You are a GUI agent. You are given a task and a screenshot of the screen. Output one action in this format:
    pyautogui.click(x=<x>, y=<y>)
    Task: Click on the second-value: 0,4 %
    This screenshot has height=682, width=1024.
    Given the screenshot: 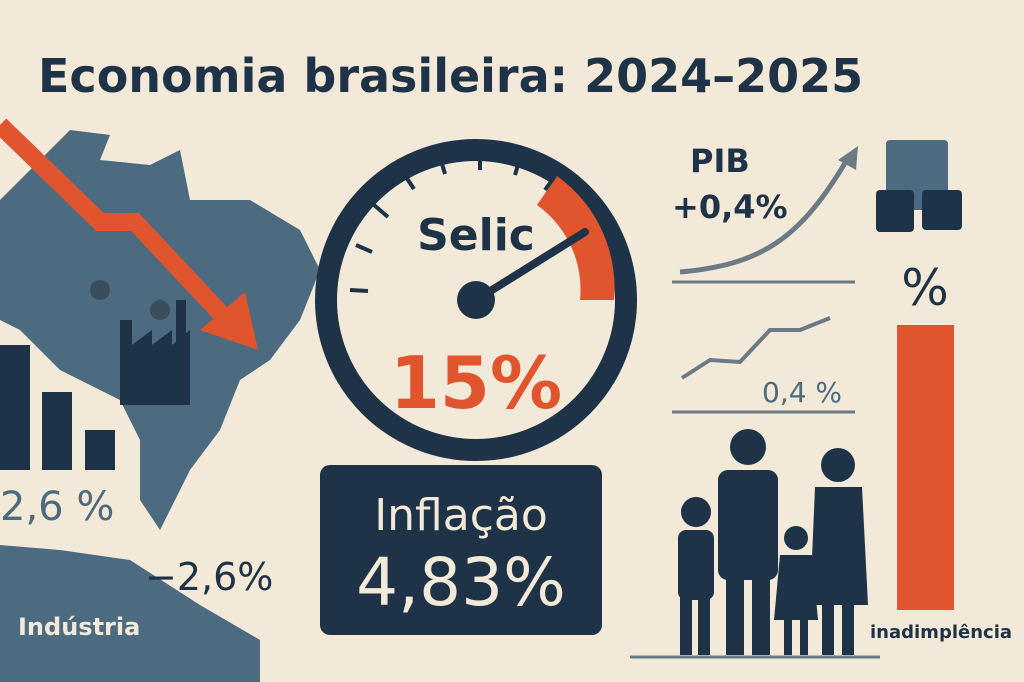 What is the action you would take?
    pyautogui.click(x=802, y=392)
    